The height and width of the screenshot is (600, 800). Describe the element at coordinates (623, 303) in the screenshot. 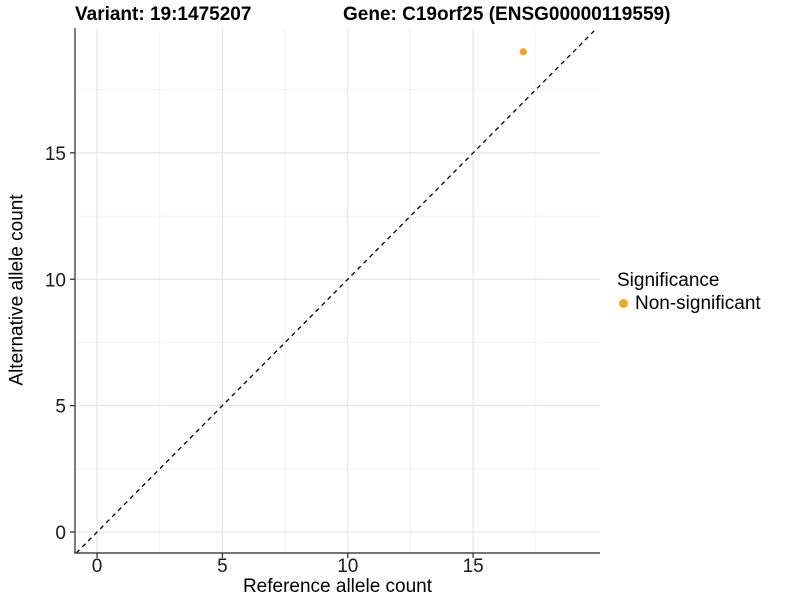

I see `legend-point-icon` at that location.